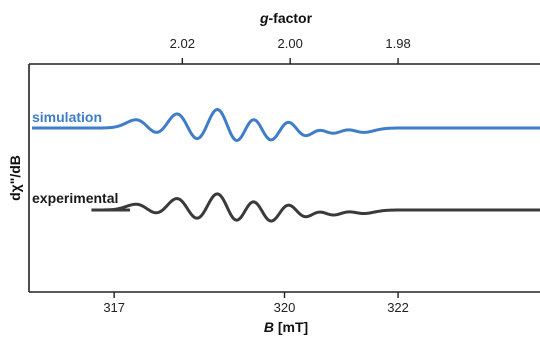 This screenshot has height=340, width=540. What do you see at coordinates (397, 43) in the screenshot?
I see `top-tick-label: 1.98` at bounding box center [397, 43].